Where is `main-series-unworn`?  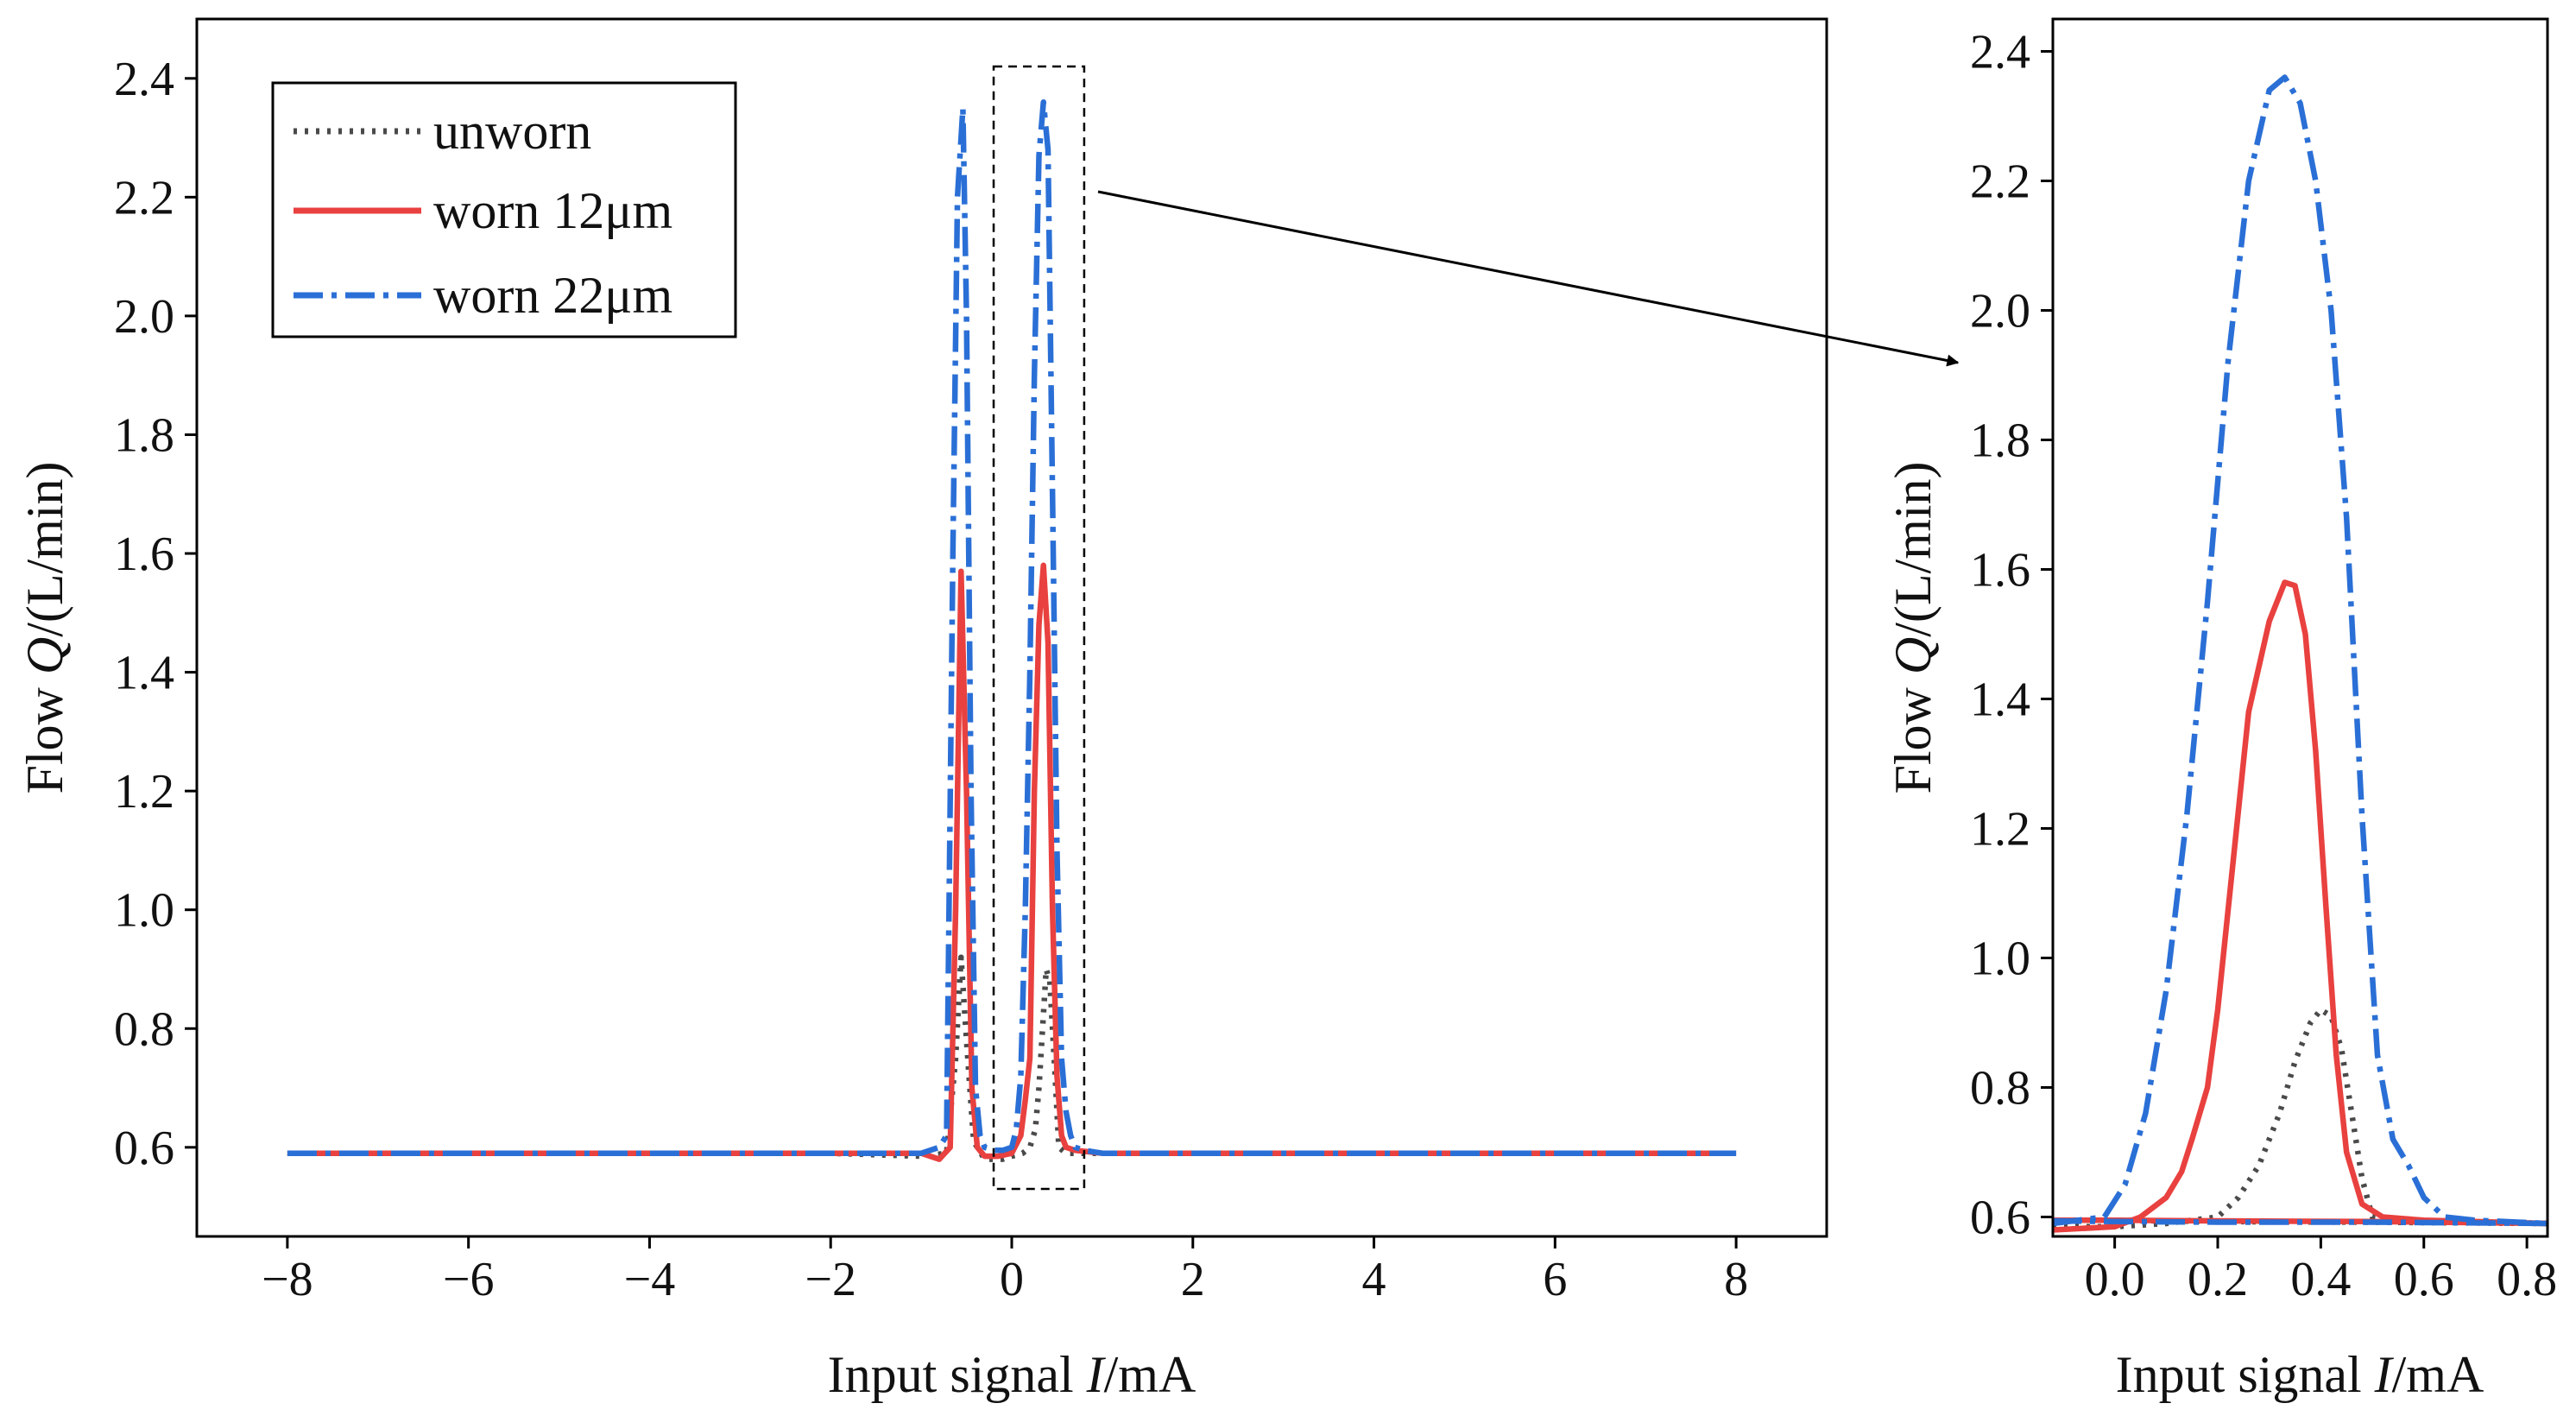
main-series-unworn is located at coordinates (1012, 1058).